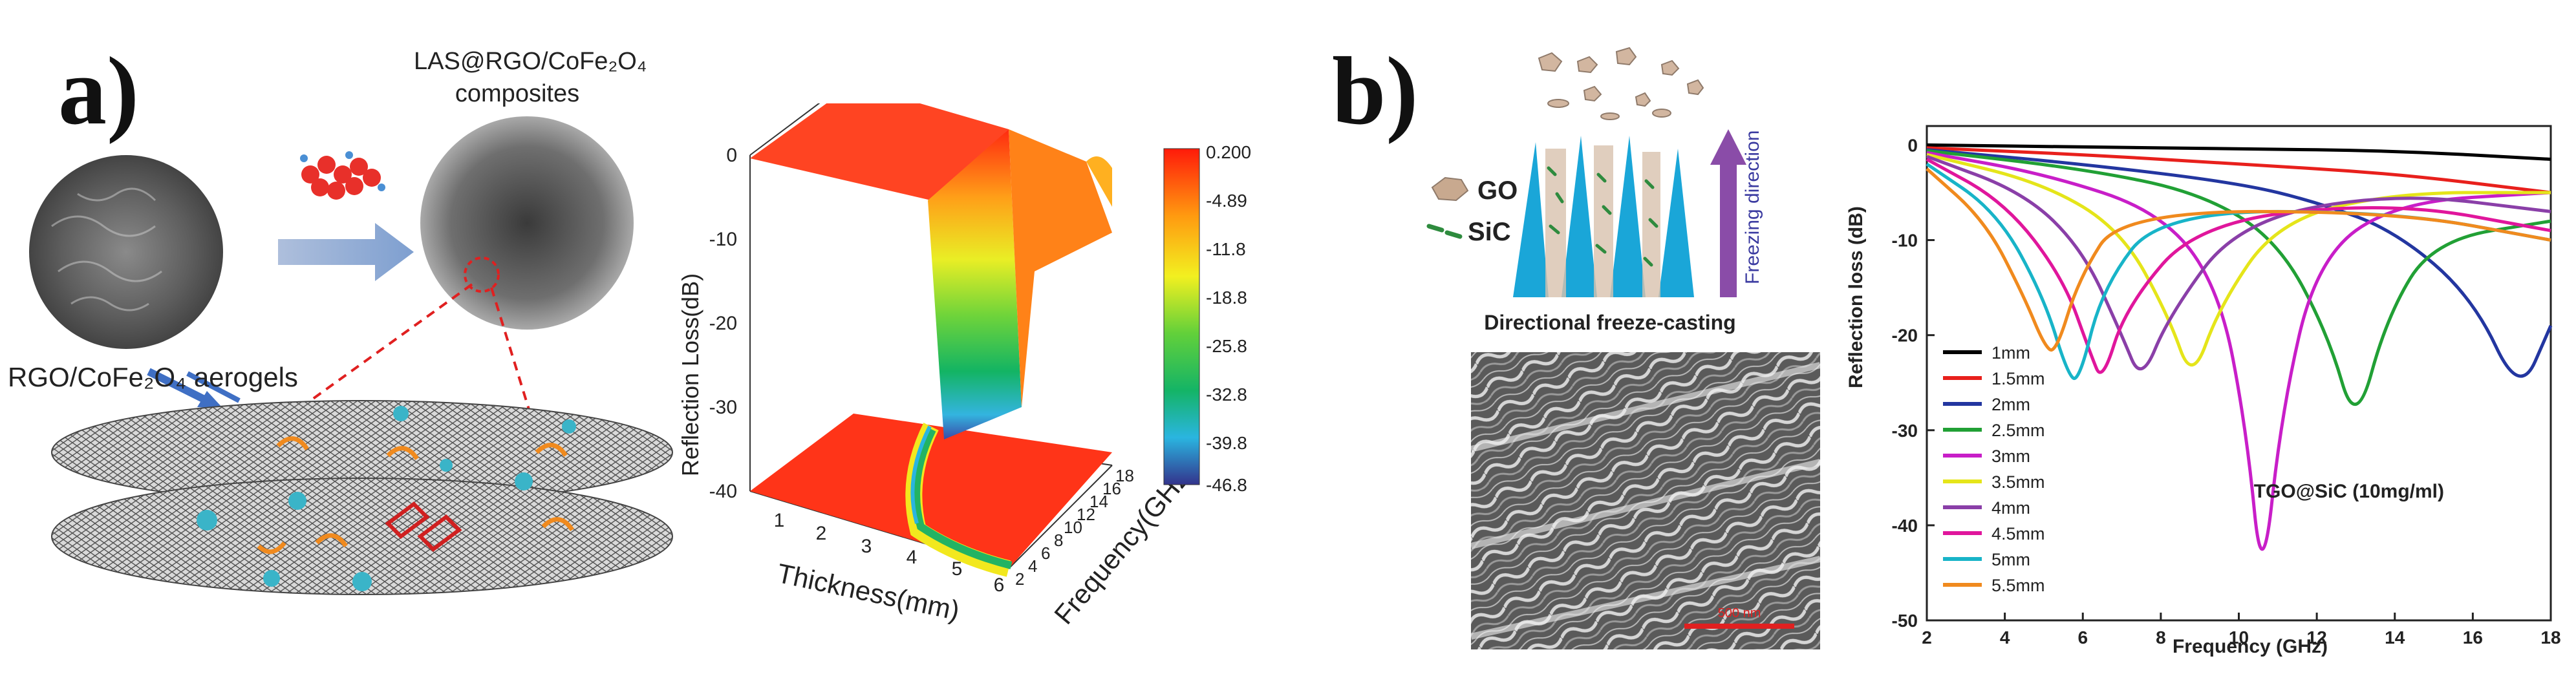 The image size is (2576, 674). Describe the element at coordinates (1905, 526) in the screenshot. I see `y-tick-label: -40` at that location.